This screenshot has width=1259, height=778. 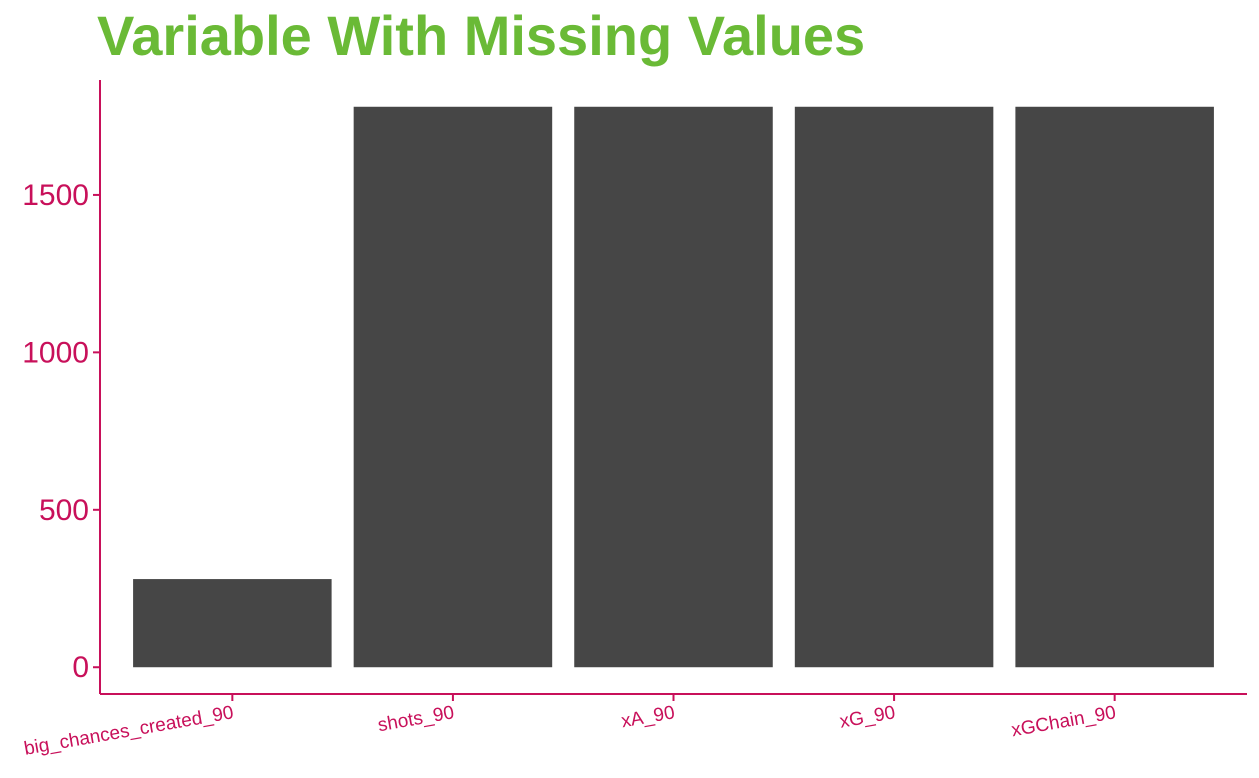 I want to click on y-tick-label: 500, so click(x=64, y=510).